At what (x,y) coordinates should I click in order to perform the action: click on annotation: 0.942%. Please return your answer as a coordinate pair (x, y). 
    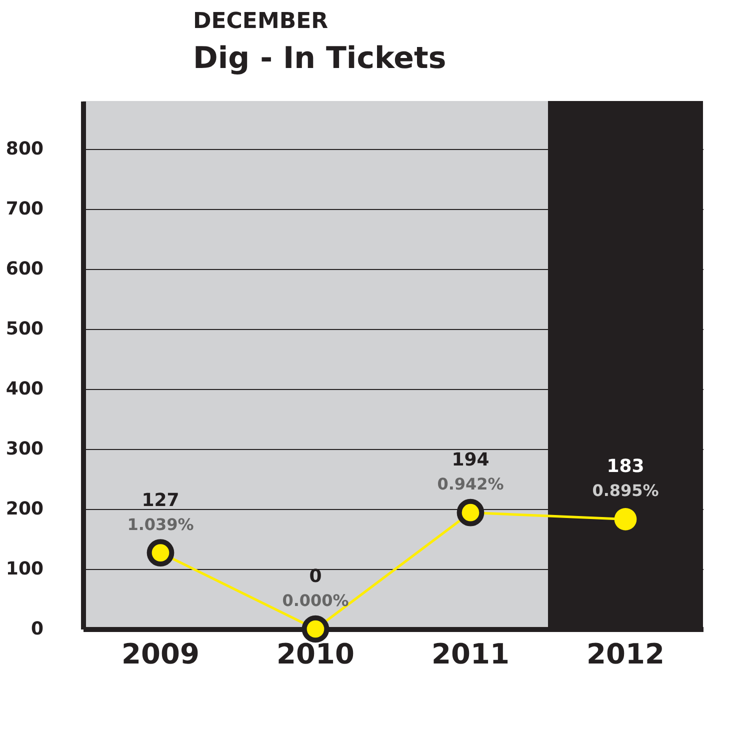
    Looking at the image, I should click on (470, 484).